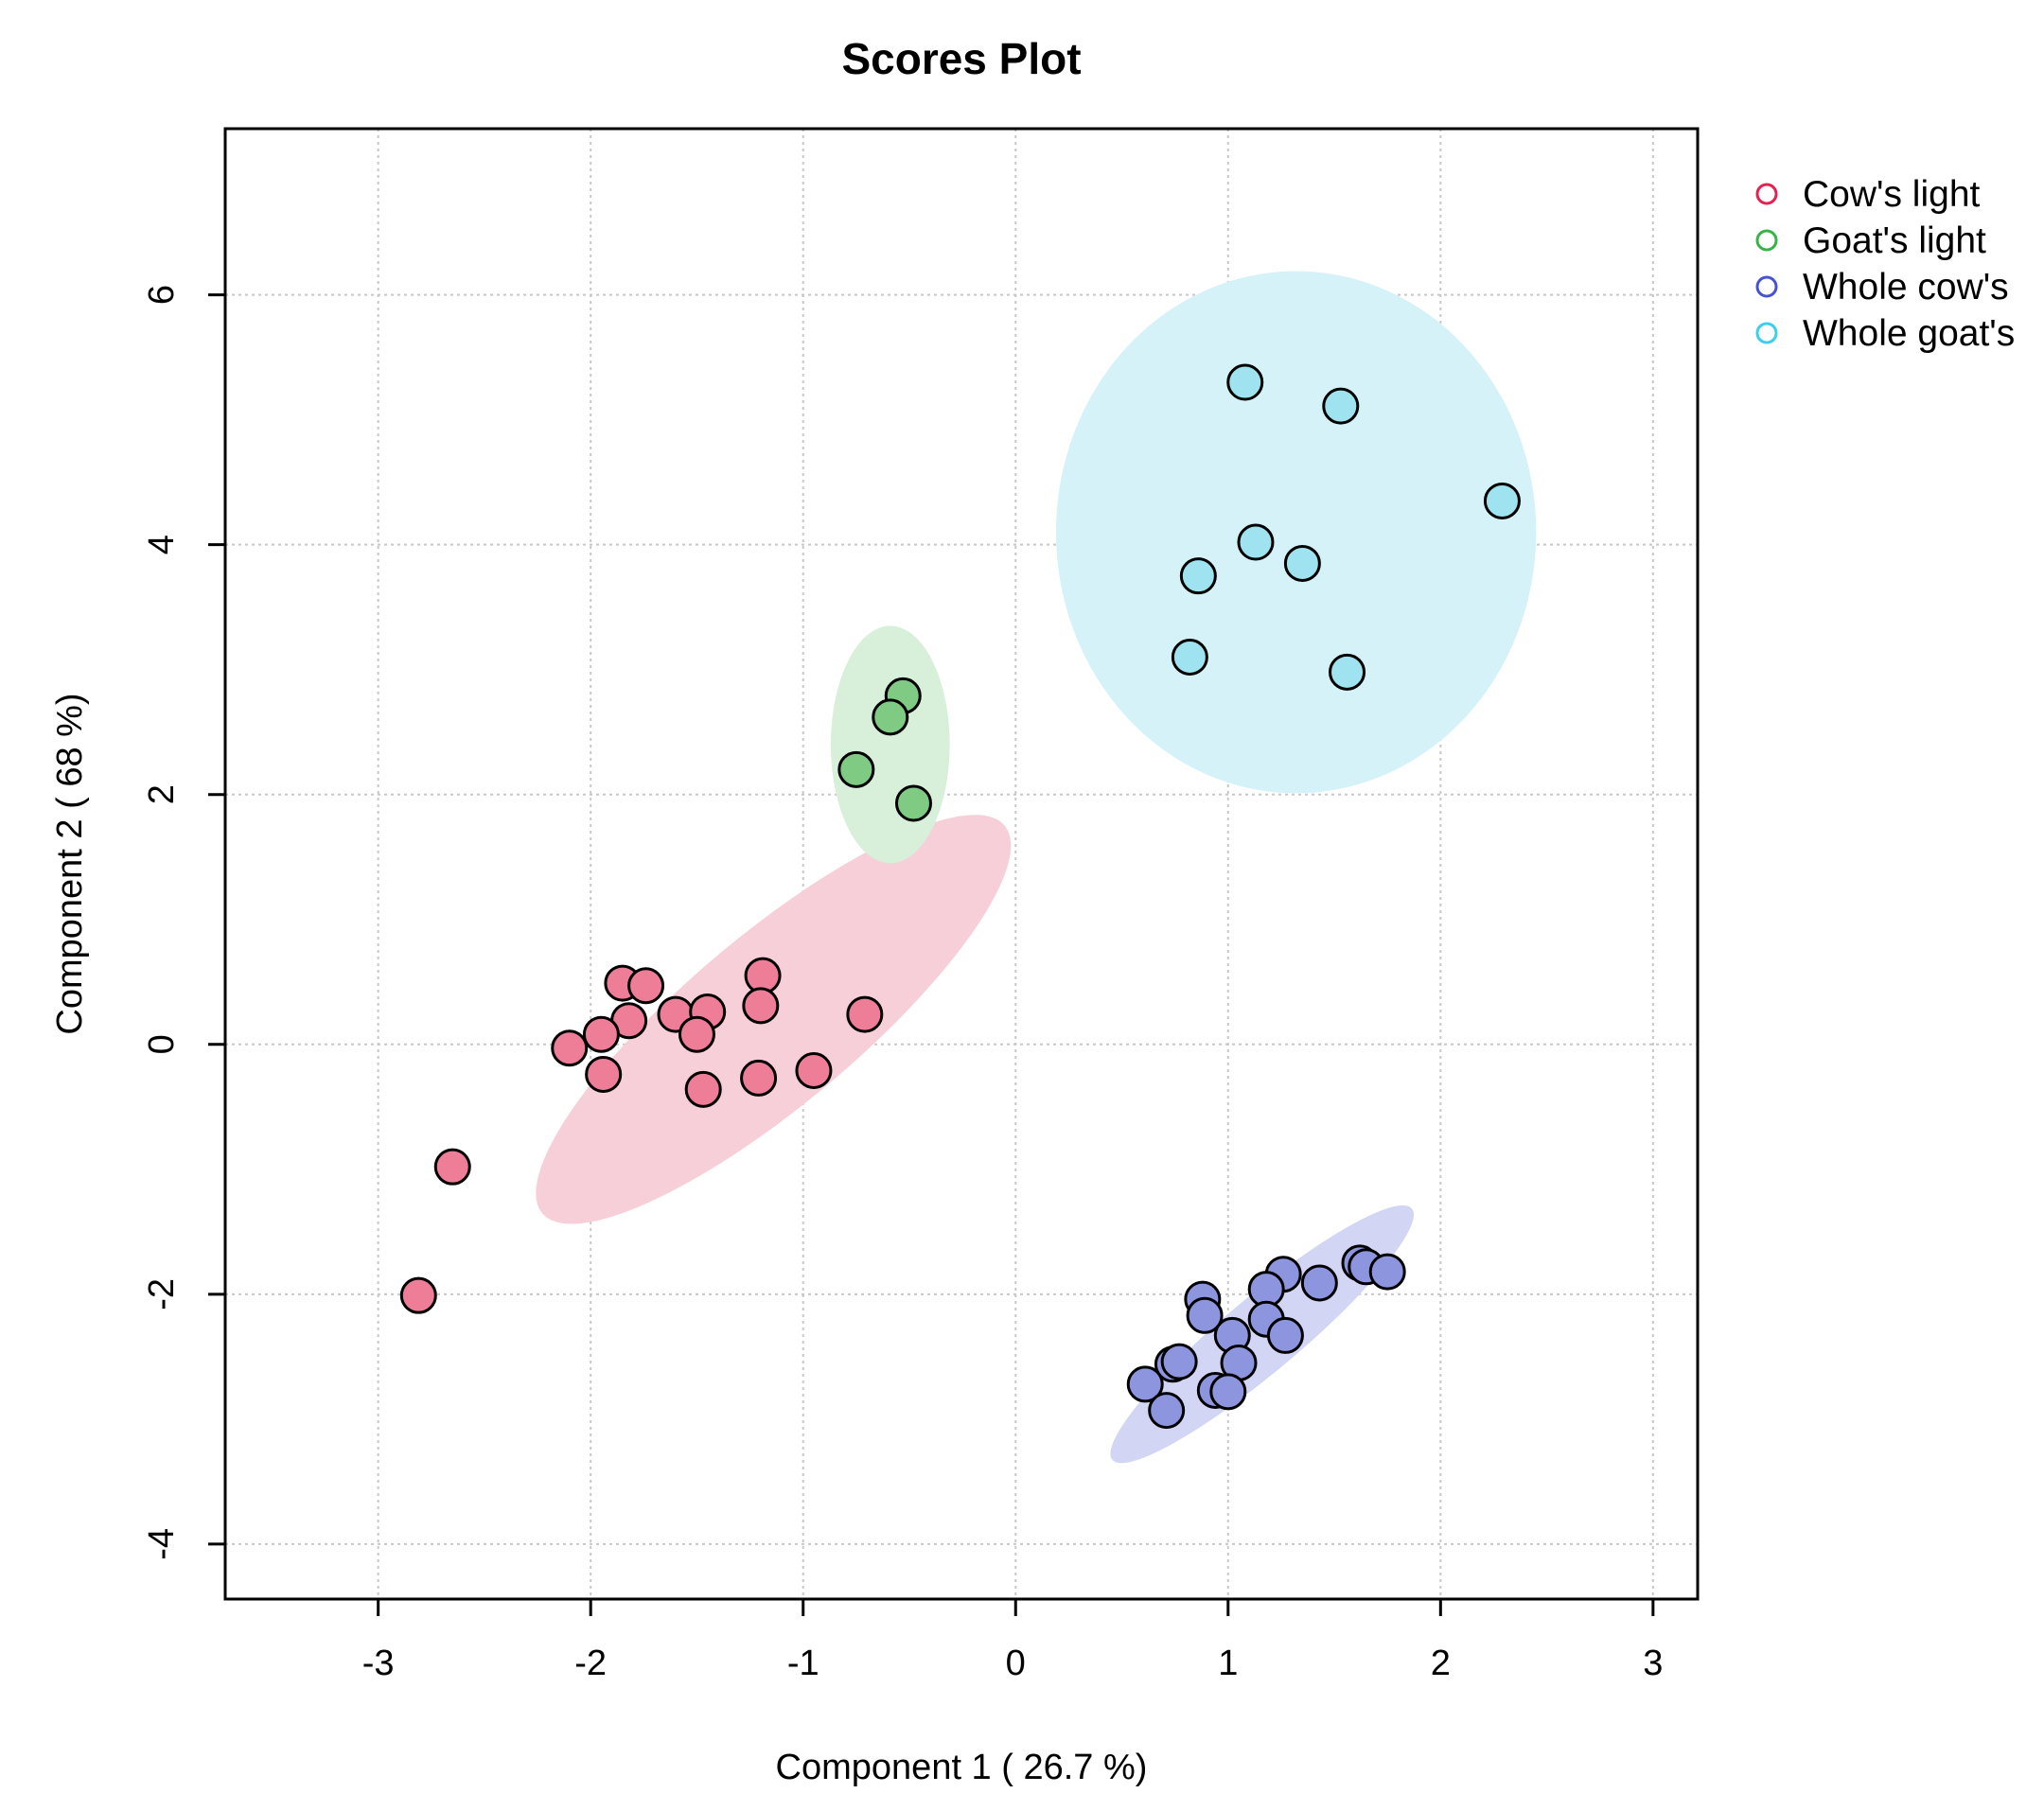 The height and width of the screenshot is (1811, 2044). I want to click on y-tick-label: 6, so click(162, 295).